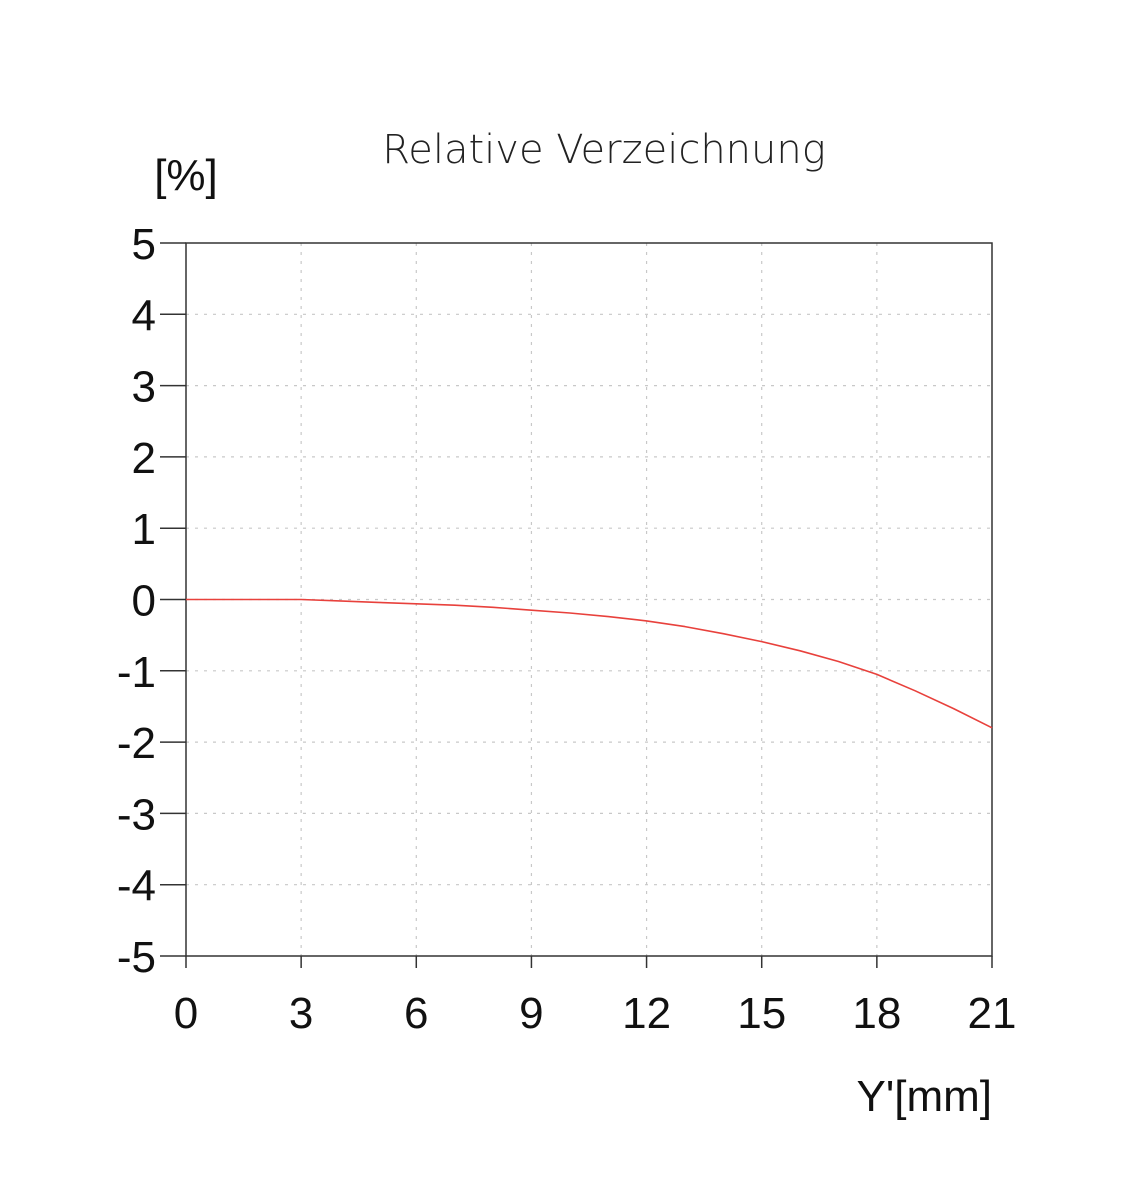 The width and height of the screenshot is (1125, 1200). What do you see at coordinates (144, 458) in the screenshot?
I see `y-tick-label: 2` at bounding box center [144, 458].